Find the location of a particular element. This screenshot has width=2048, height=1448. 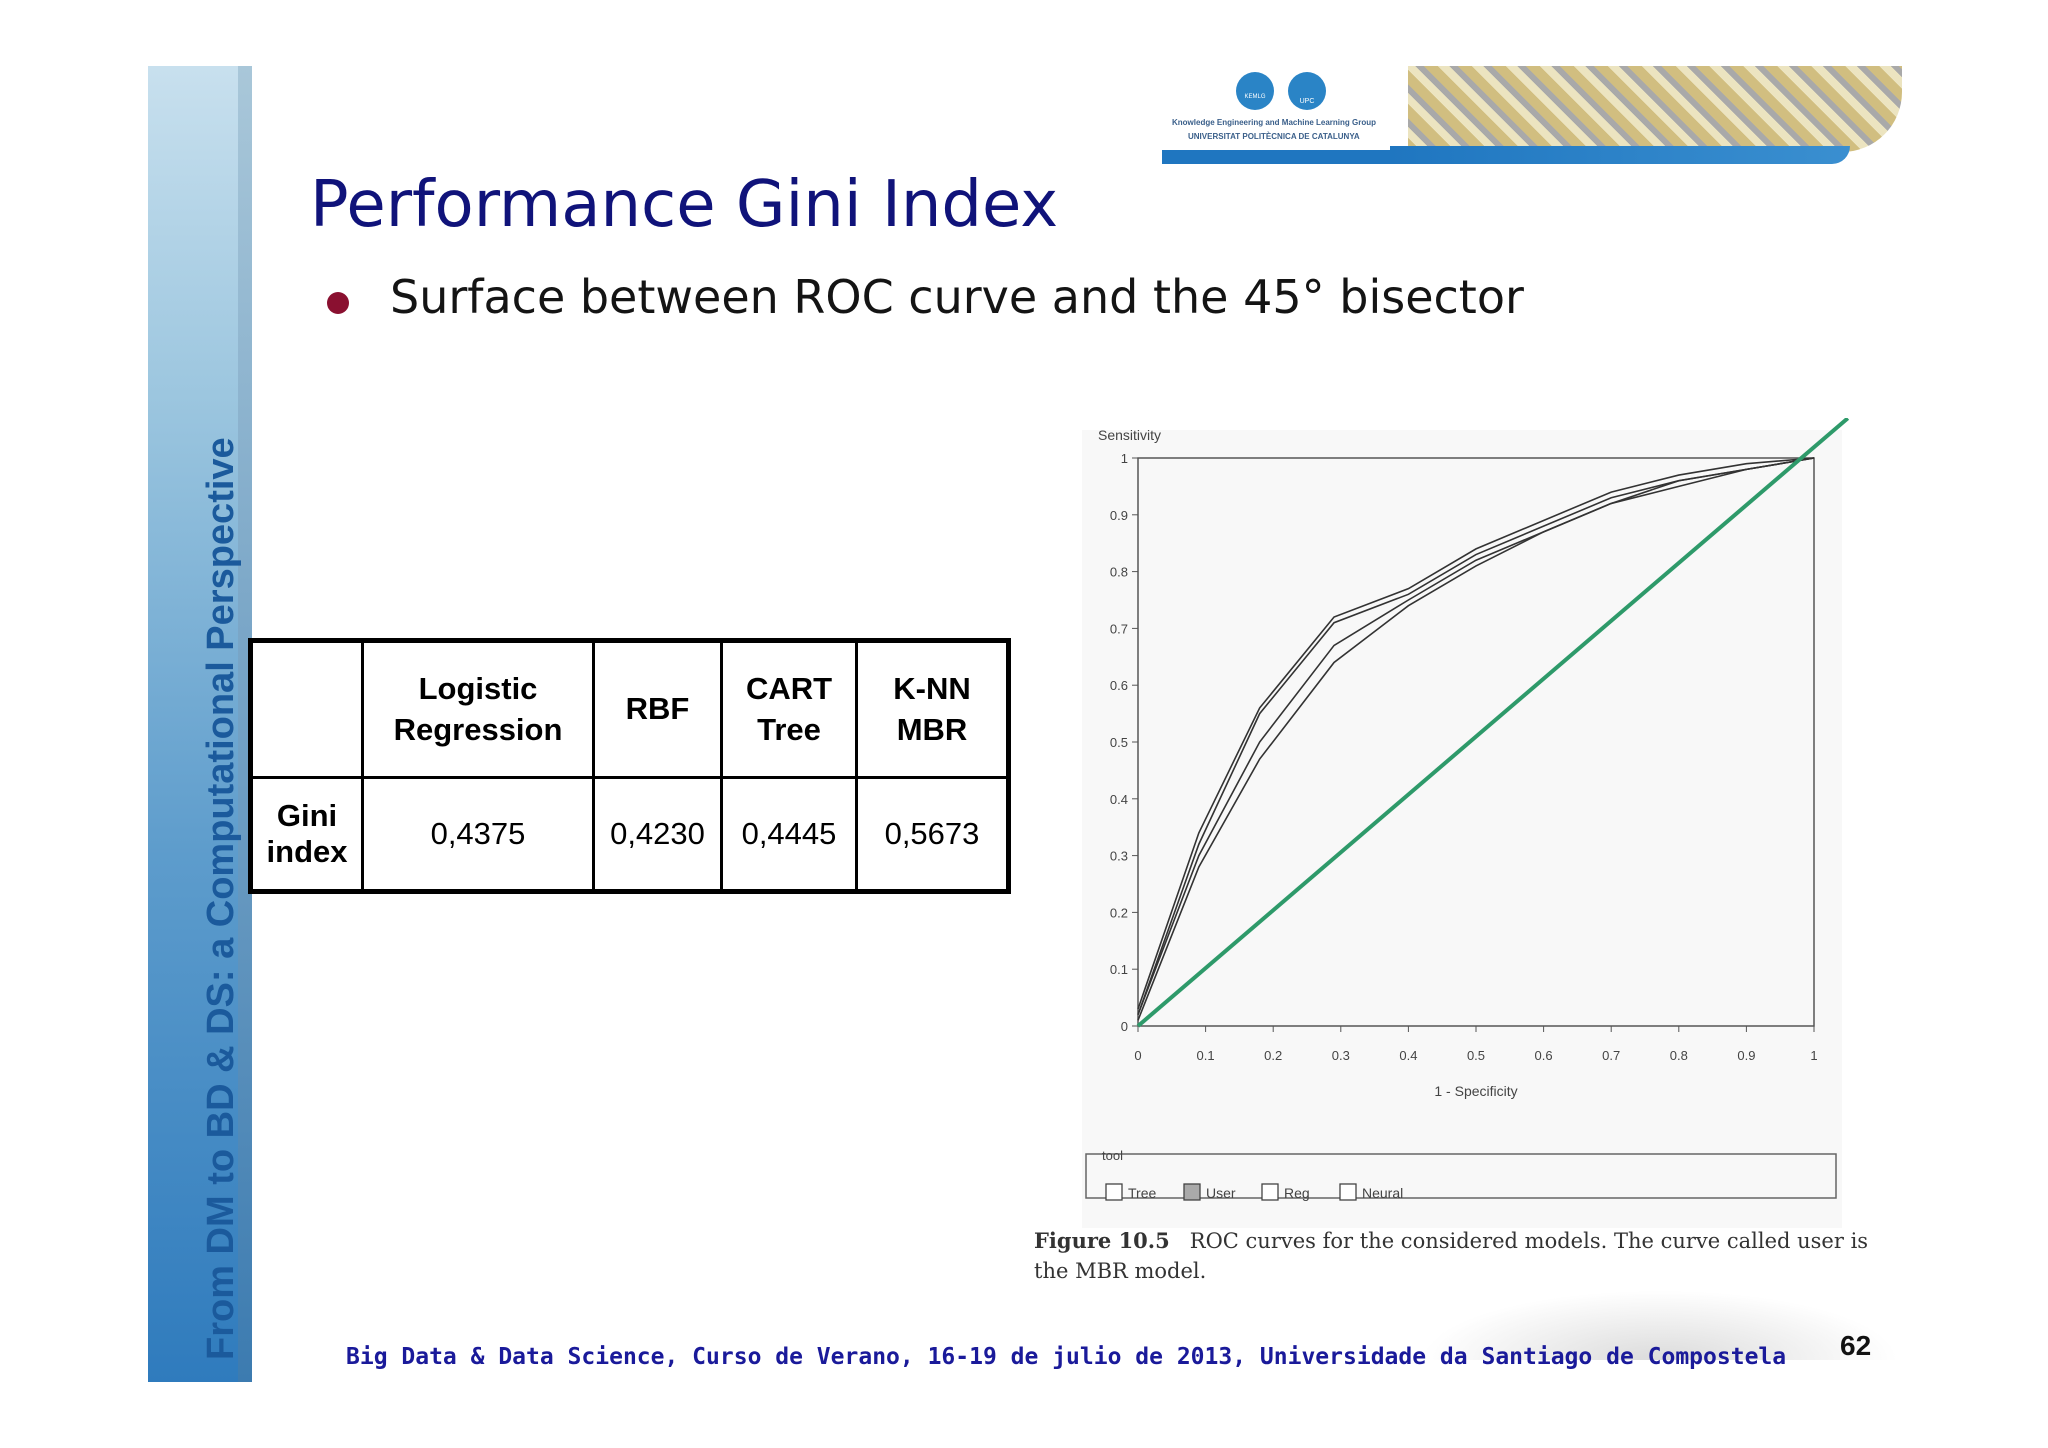

bullet-icon is located at coordinates (338, 303).